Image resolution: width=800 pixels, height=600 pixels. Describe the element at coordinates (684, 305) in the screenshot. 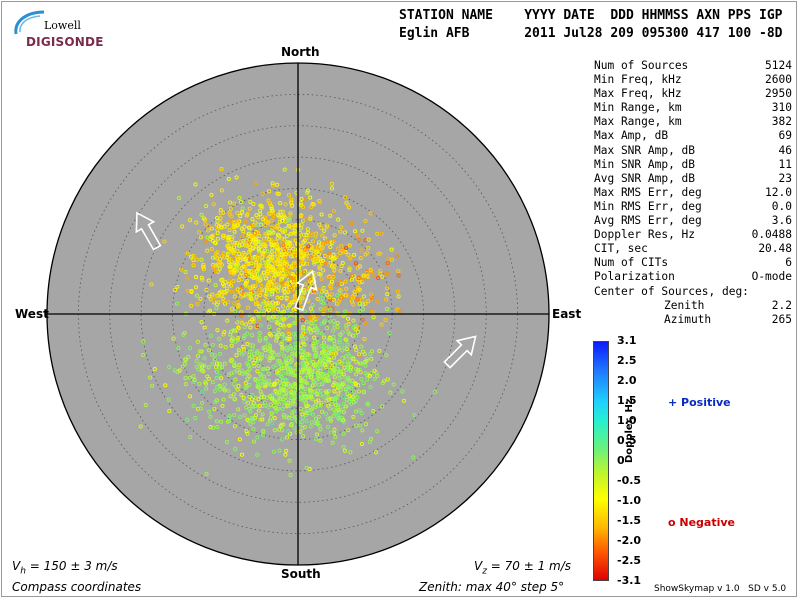

I see `stat-label: Zenith` at that location.